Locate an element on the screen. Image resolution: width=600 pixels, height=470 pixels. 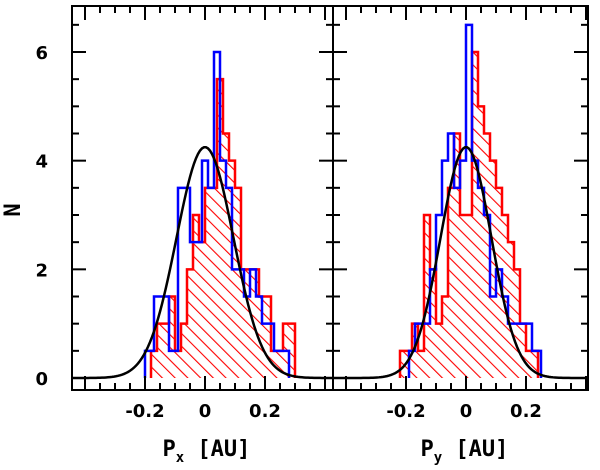
y-tick-label: 2 is located at coordinates (41, 270).